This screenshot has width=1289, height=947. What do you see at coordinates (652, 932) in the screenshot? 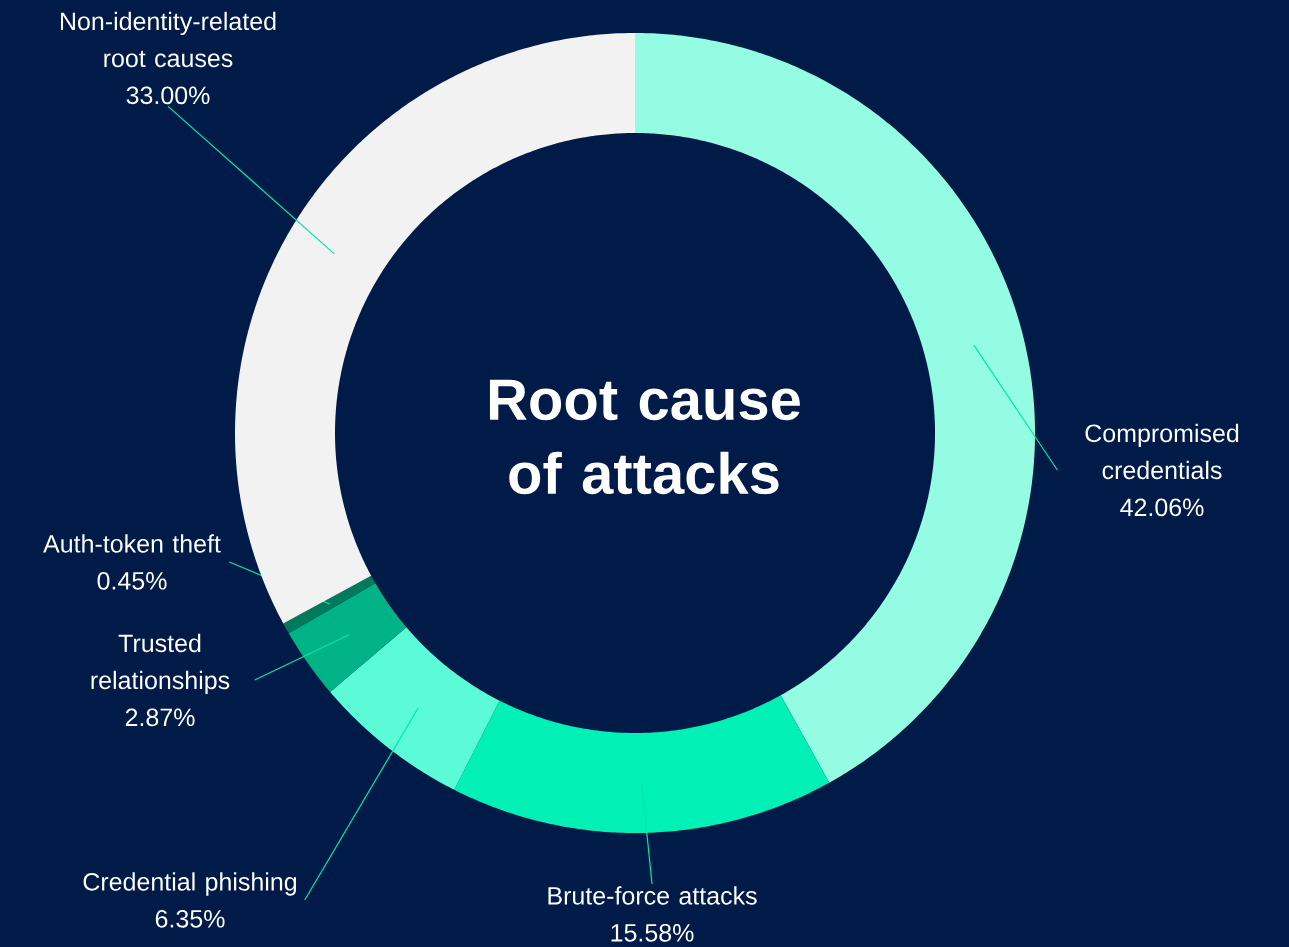
I see `data-label: 15.58%` at bounding box center [652, 932].